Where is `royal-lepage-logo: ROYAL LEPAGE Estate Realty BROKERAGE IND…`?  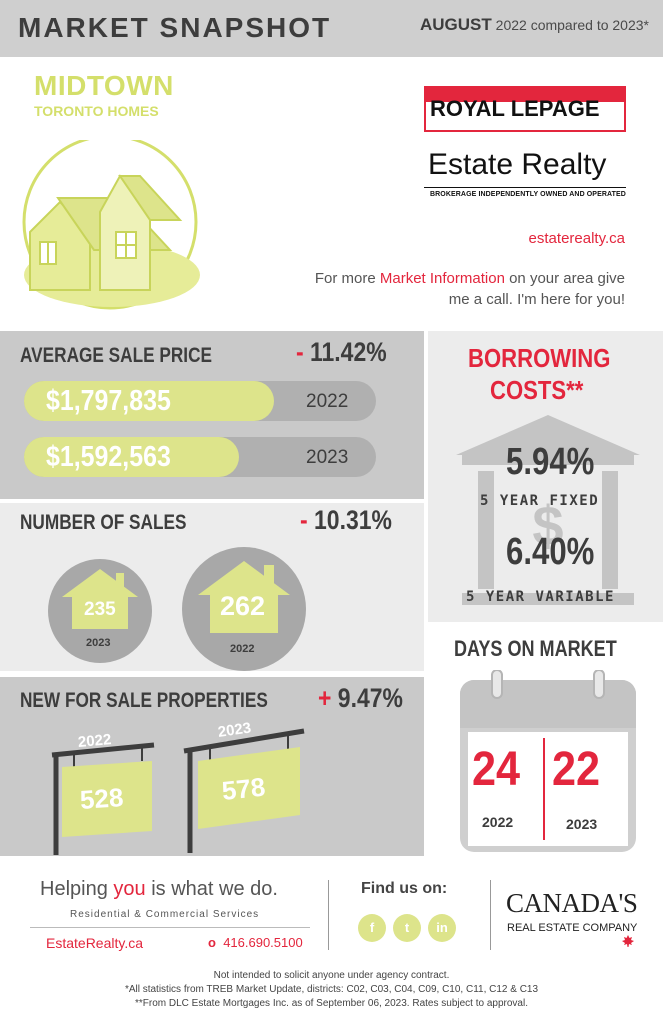 royal-lepage-logo: ROYAL LEPAGE Estate Realty BROKERAGE IND… is located at coordinates (525, 145).